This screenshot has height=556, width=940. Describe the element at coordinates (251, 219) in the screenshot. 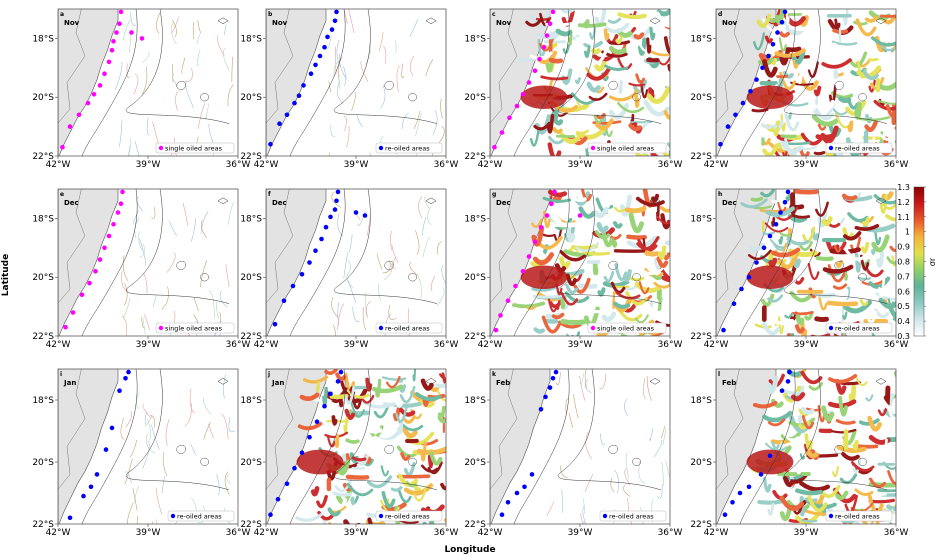

I see `y-tick-label: 18°S` at that location.